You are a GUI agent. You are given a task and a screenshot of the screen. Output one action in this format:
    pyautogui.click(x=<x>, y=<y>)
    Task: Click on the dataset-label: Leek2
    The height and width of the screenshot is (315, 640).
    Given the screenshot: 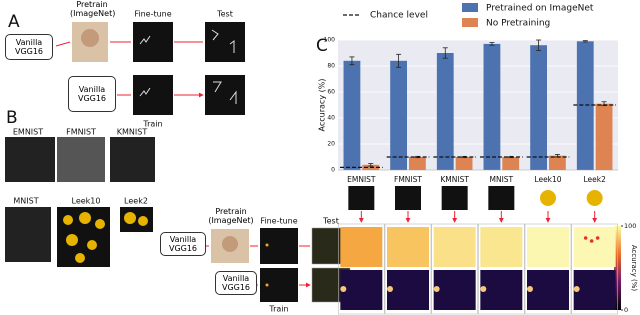 What is the action you would take?
    pyautogui.click(x=136, y=201)
    